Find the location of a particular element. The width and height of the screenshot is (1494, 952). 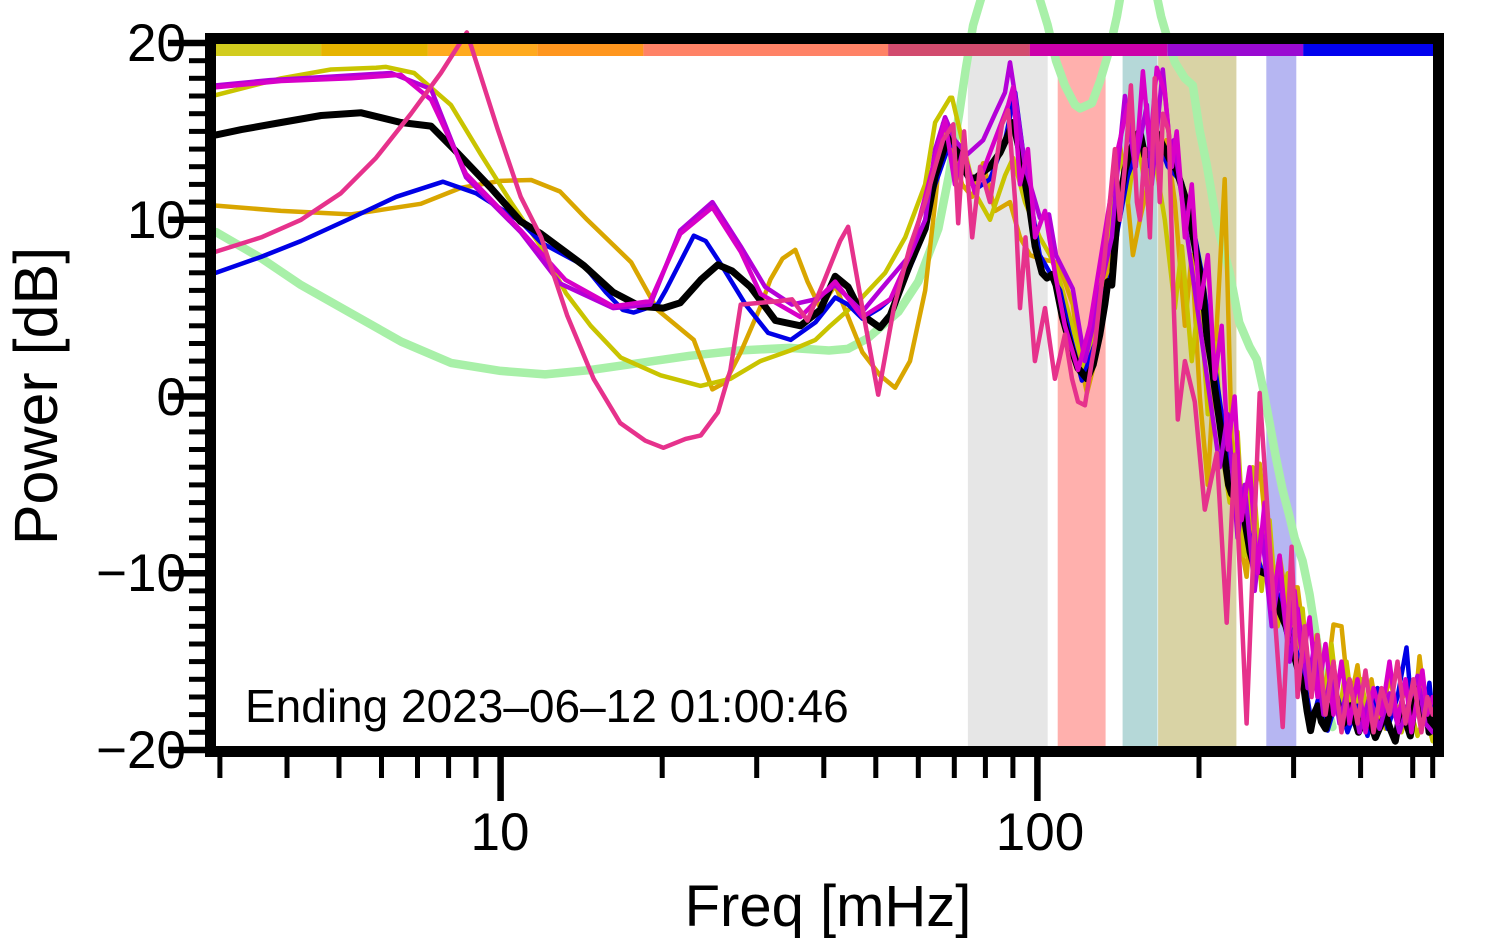

highlight-band-gray is located at coordinates (1007, 401).